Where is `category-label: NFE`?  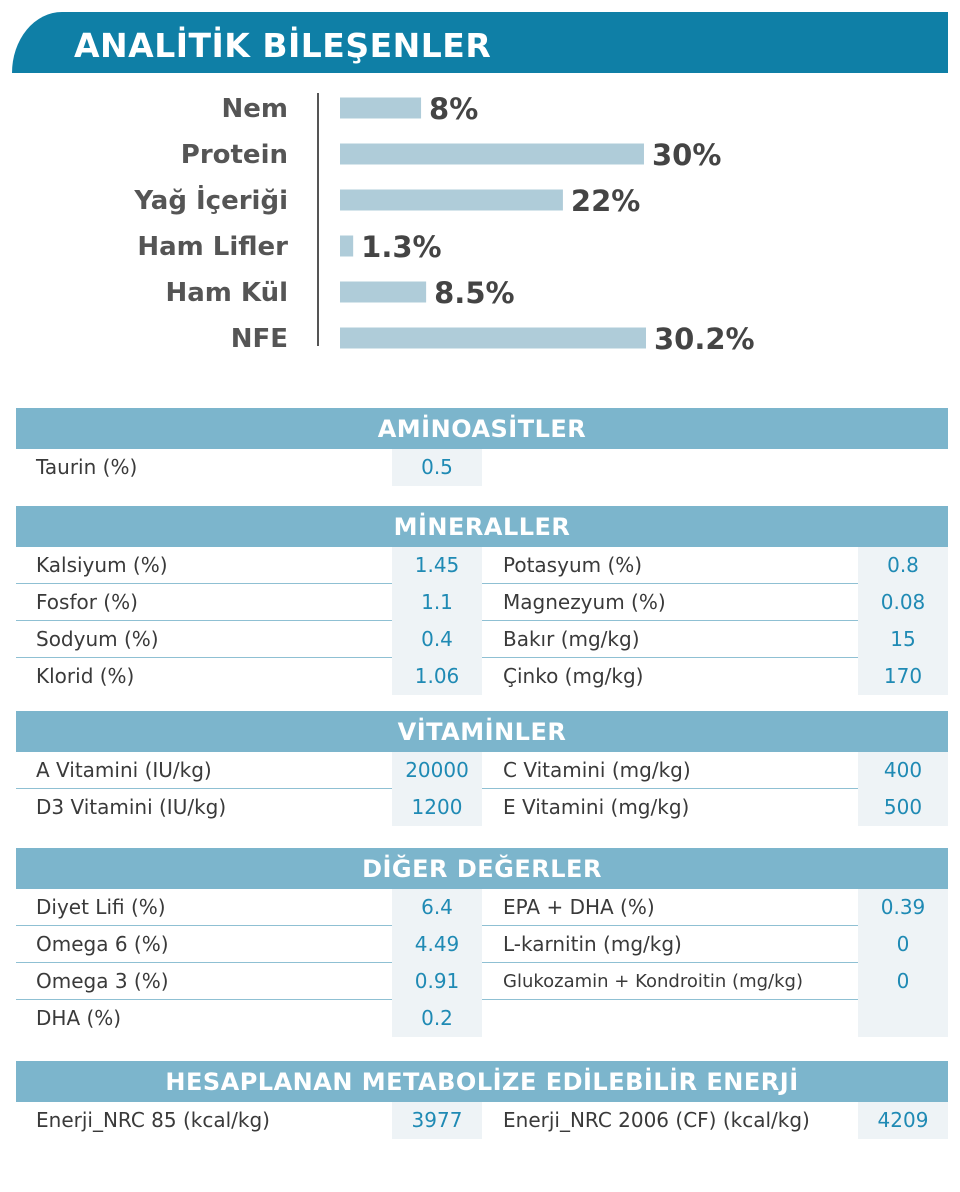
category-label: NFE is located at coordinates (259, 339).